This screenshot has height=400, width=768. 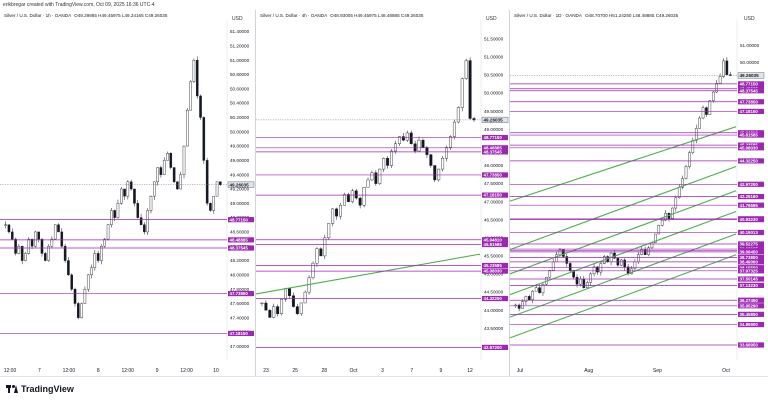 I want to click on price-level-label: 48.48885, so click(x=239, y=239).